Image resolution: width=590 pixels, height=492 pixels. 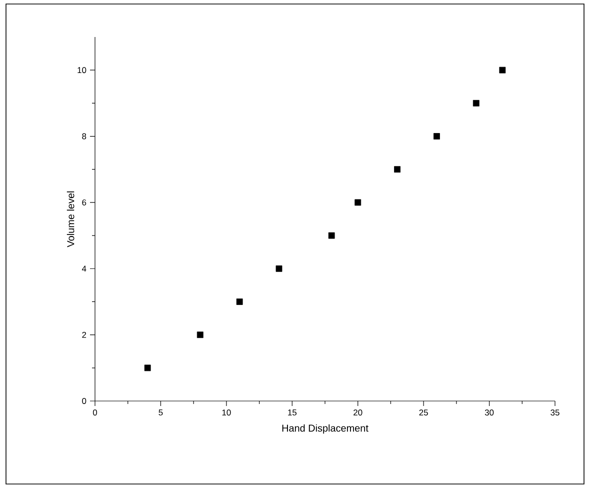 What do you see at coordinates (325, 429) in the screenshot?
I see `x-axis-title: Hand Displacement` at bounding box center [325, 429].